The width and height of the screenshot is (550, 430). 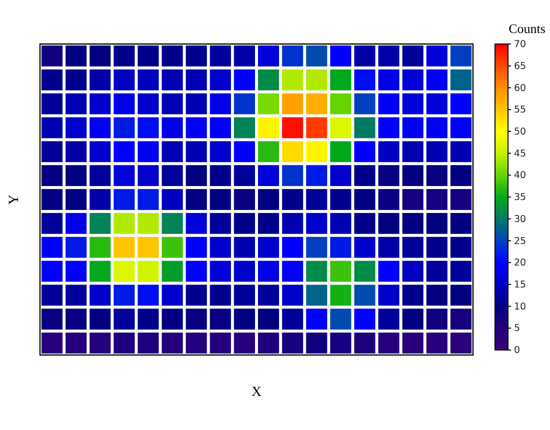 I want to click on color-bar-title: Counts, so click(x=527, y=28).